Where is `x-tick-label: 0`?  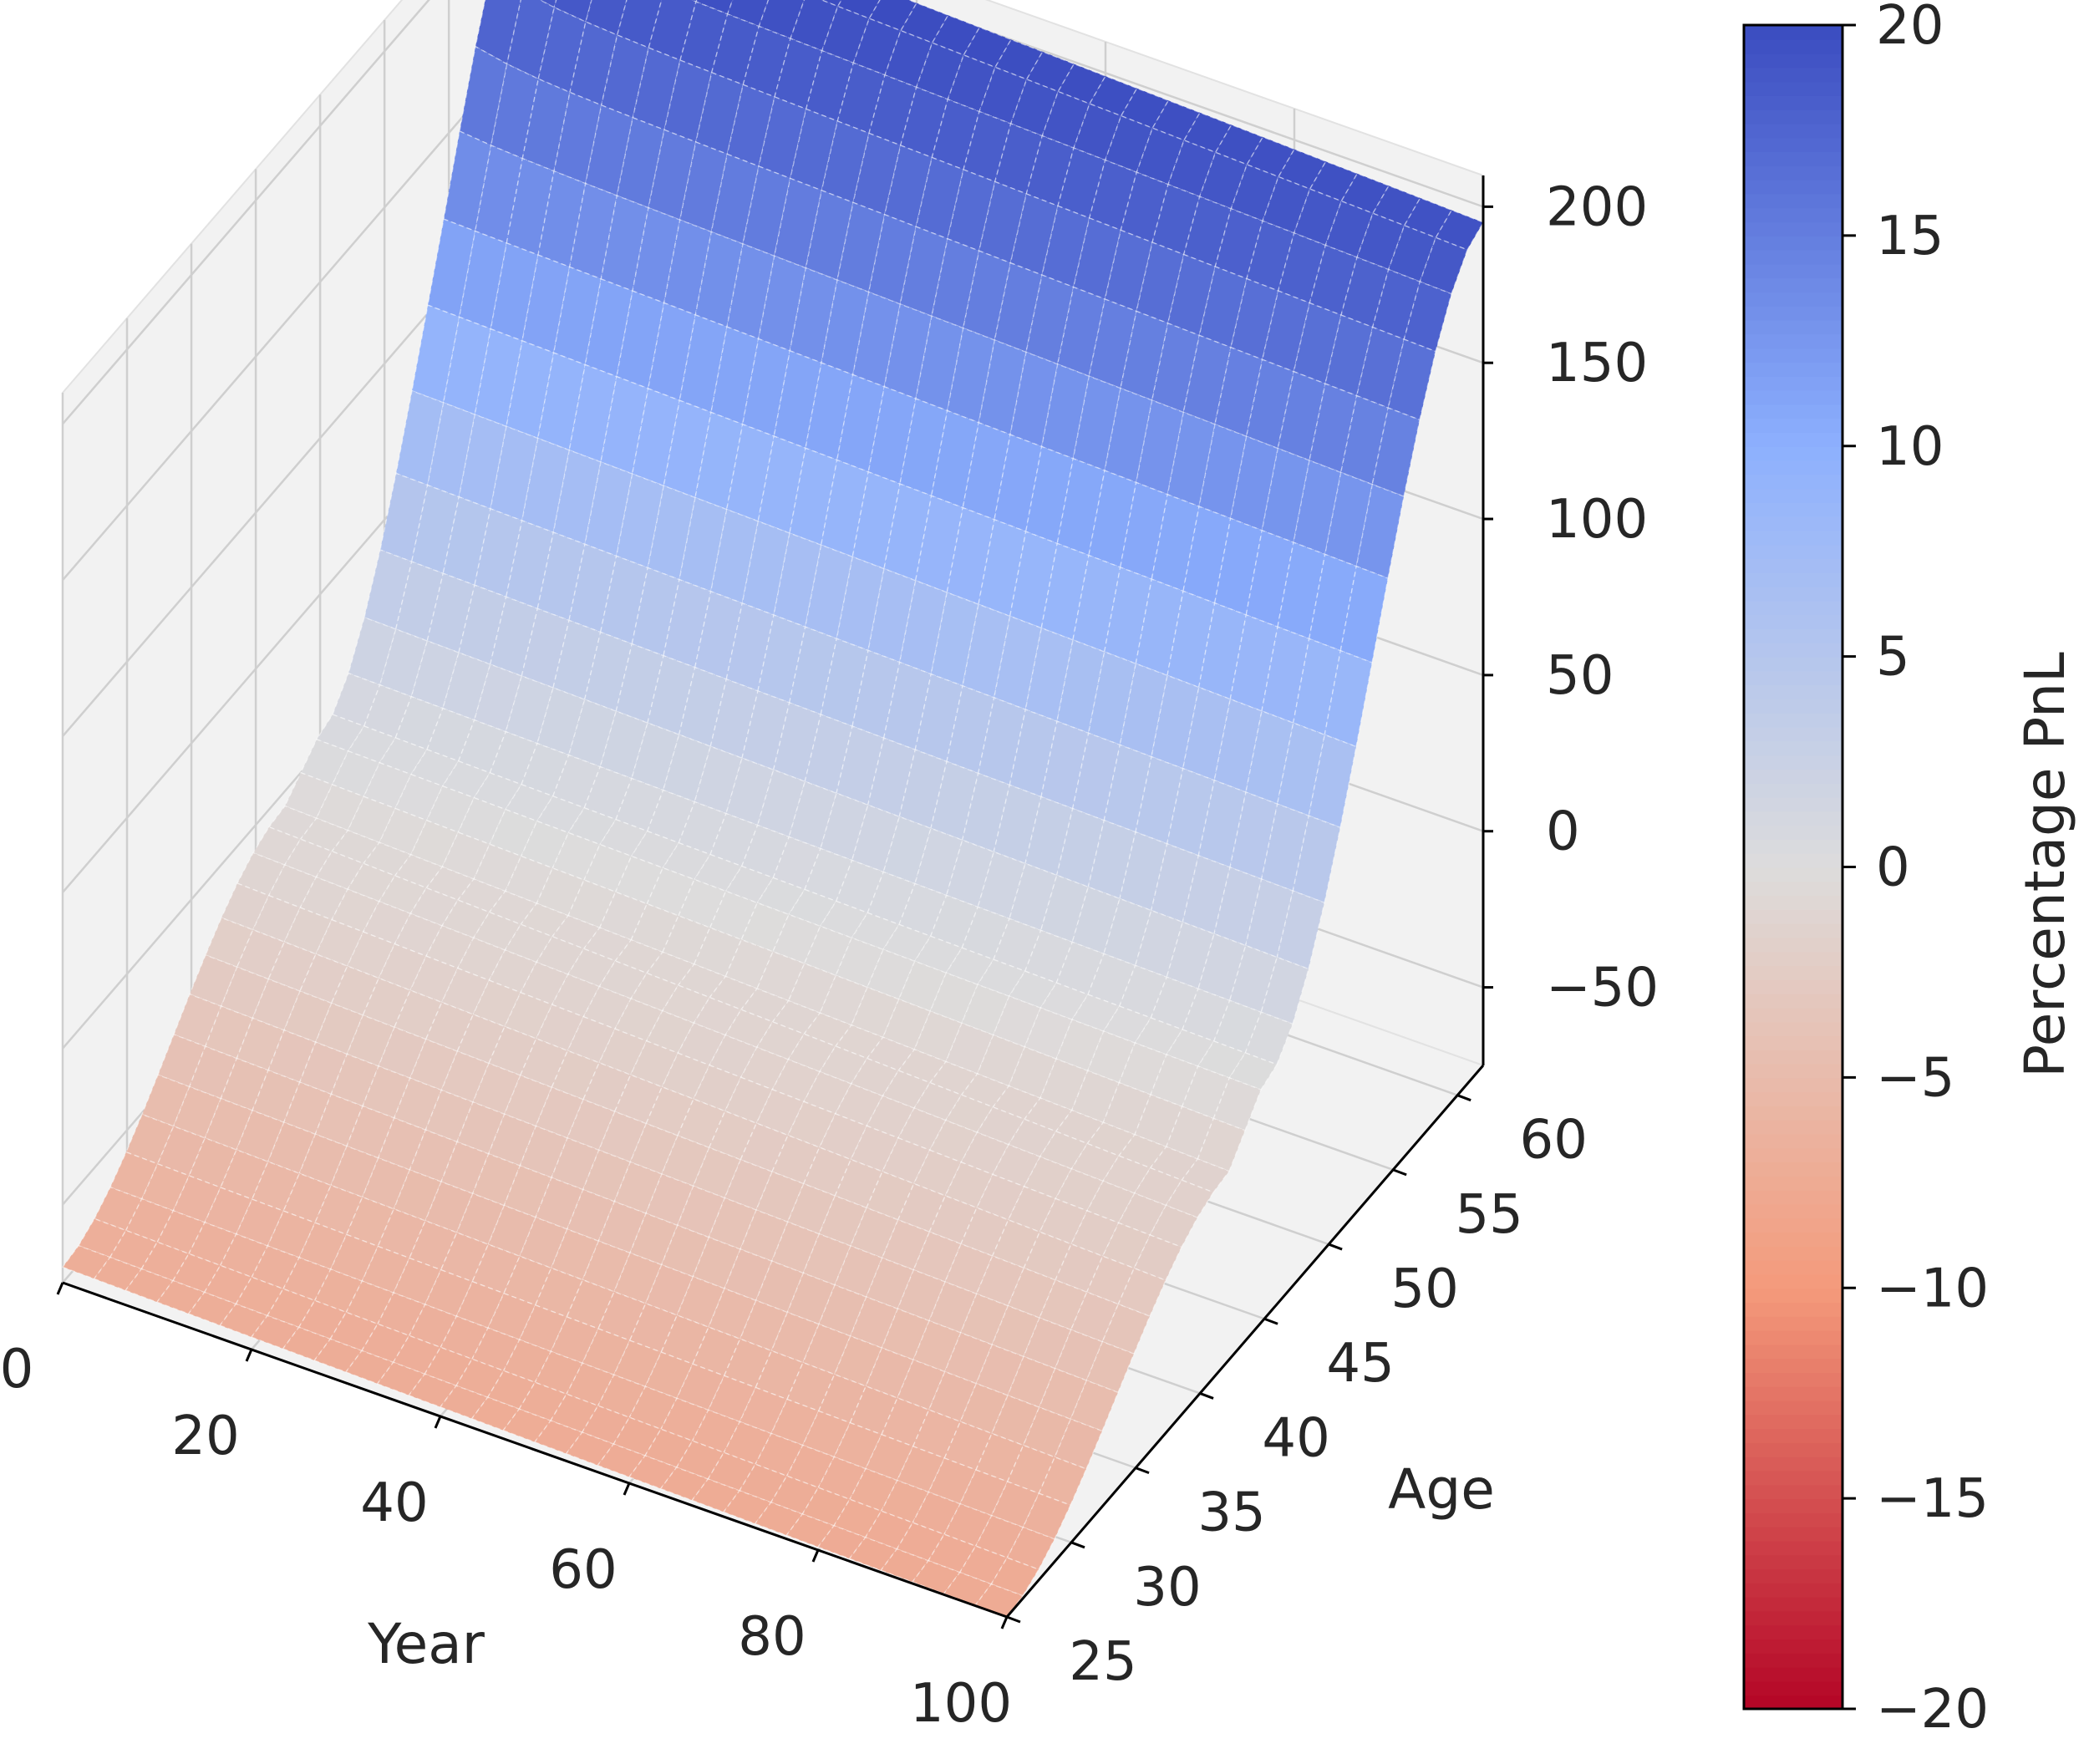
x-tick-label: 0 is located at coordinates (16, 1370).